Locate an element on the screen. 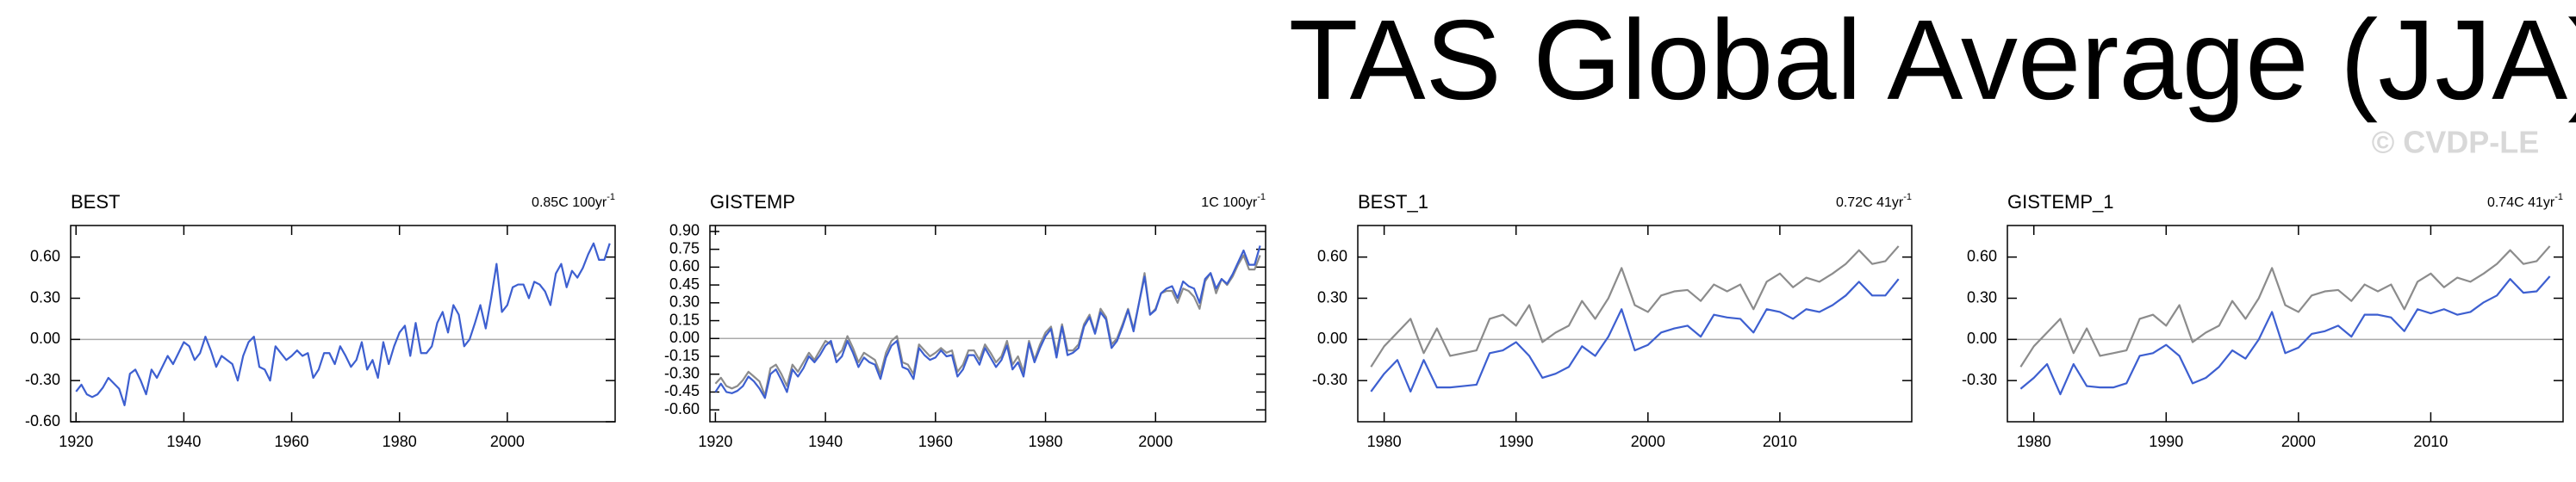 The height and width of the screenshot is (482, 2576). page-title: TAS Global Average (JJA) is located at coordinates (1933, 62).